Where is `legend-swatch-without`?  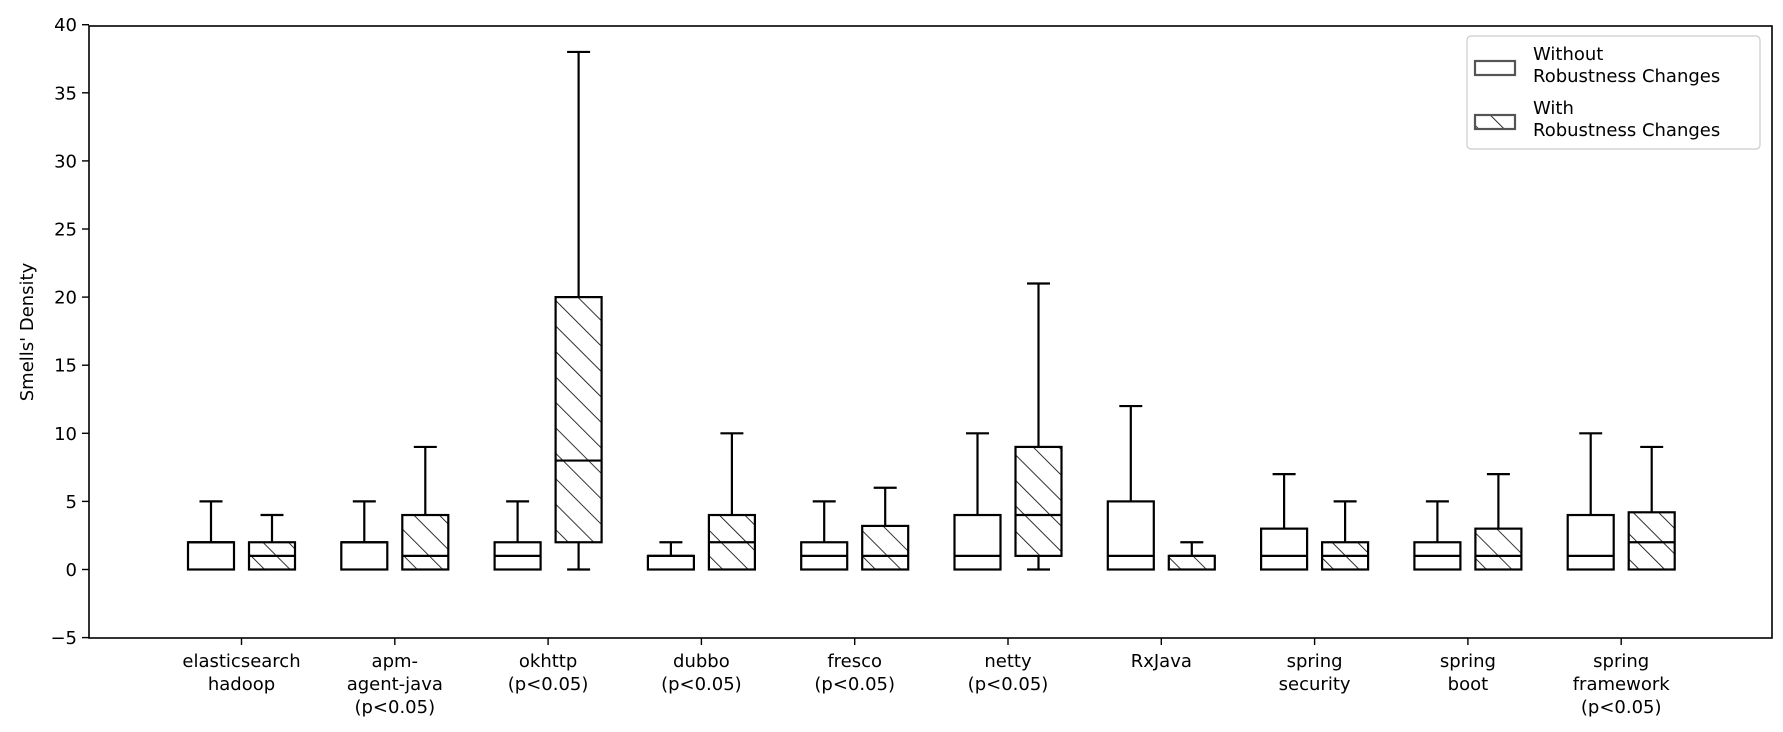
legend-swatch-without is located at coordinates (1495, 68).